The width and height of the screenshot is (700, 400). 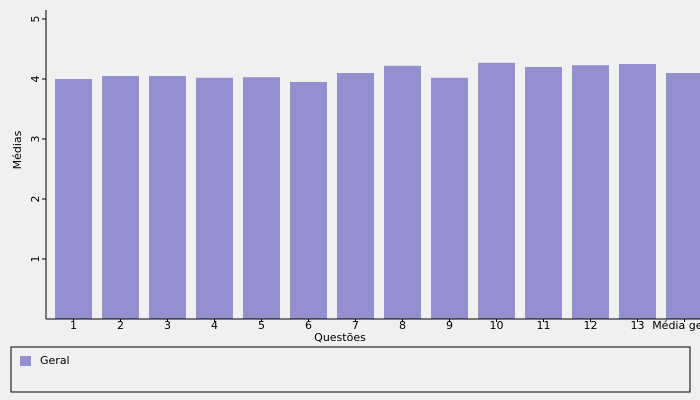 What do you see at coordinates (497, 325) in the screenshot?
I see `x-tick-label: 10` at bounding box center [497, 325].